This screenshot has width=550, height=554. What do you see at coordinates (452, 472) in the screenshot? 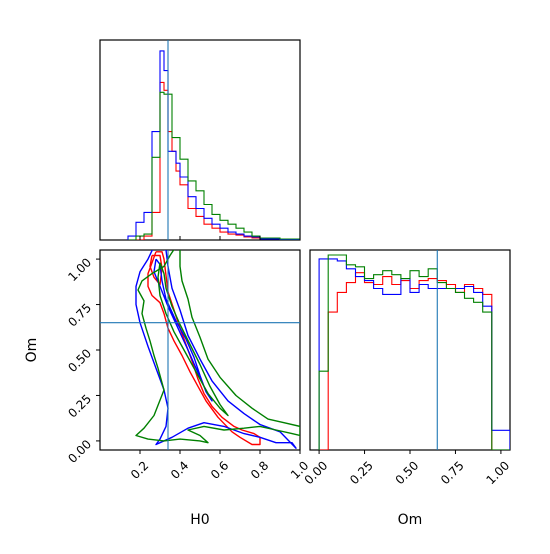
I see `om-tick-bottom-label-3: 0.75` at bounding box center [452, 472].